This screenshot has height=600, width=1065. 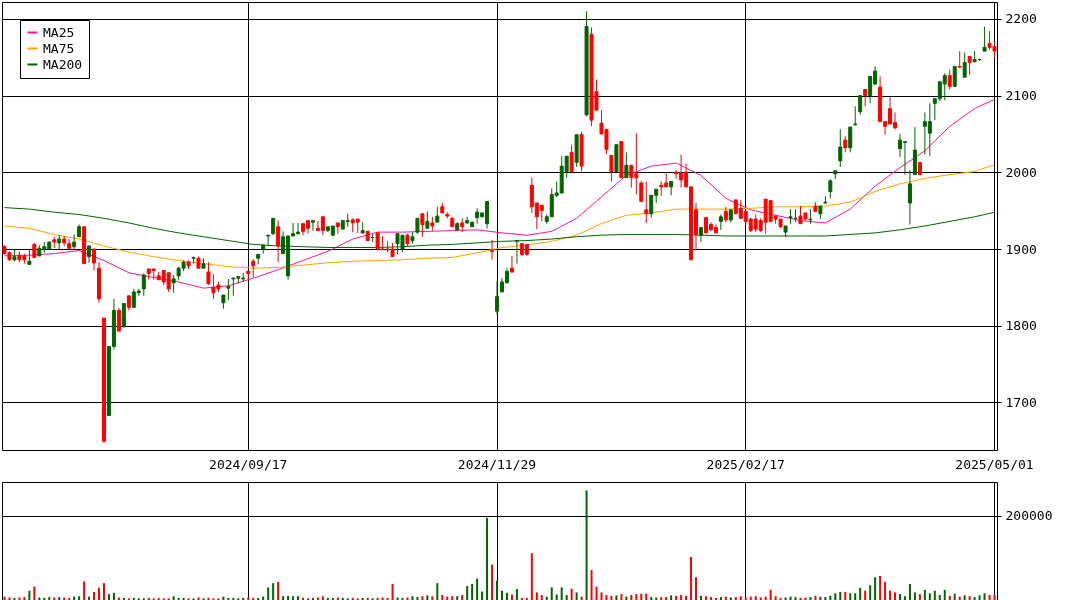 I want to click on legend-label: MA25, so click(x=59, y=32).